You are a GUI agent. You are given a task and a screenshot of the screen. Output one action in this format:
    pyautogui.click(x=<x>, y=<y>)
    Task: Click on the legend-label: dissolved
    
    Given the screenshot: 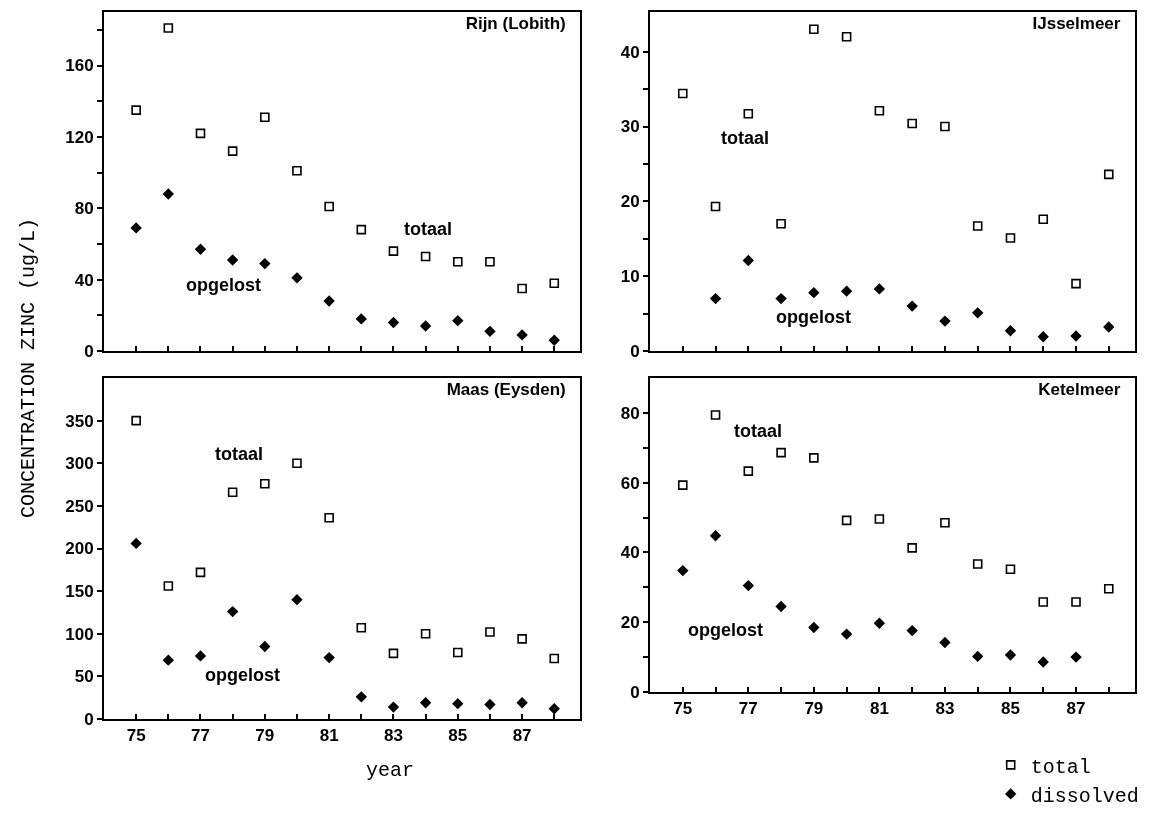 What is the action you would take?
    pyautogui.click(x=1084, y=796)
    